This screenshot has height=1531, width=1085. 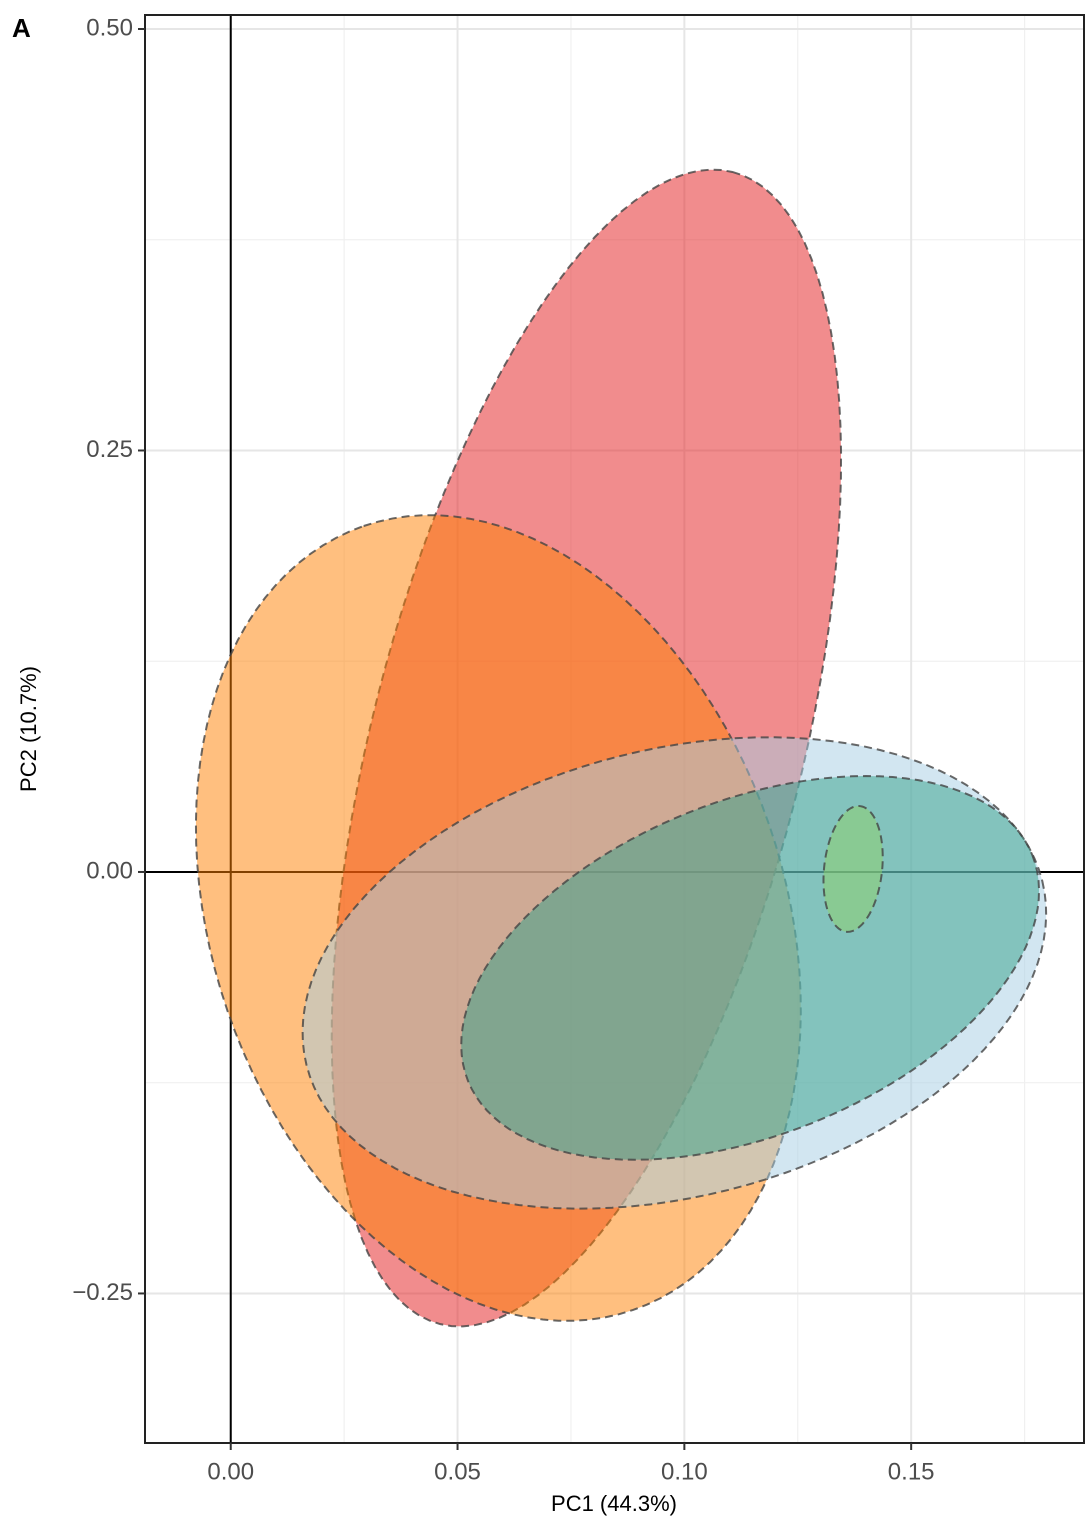 I want to click on x-axis-title: PC1 (44.3%), so click(x=614, y=1503).